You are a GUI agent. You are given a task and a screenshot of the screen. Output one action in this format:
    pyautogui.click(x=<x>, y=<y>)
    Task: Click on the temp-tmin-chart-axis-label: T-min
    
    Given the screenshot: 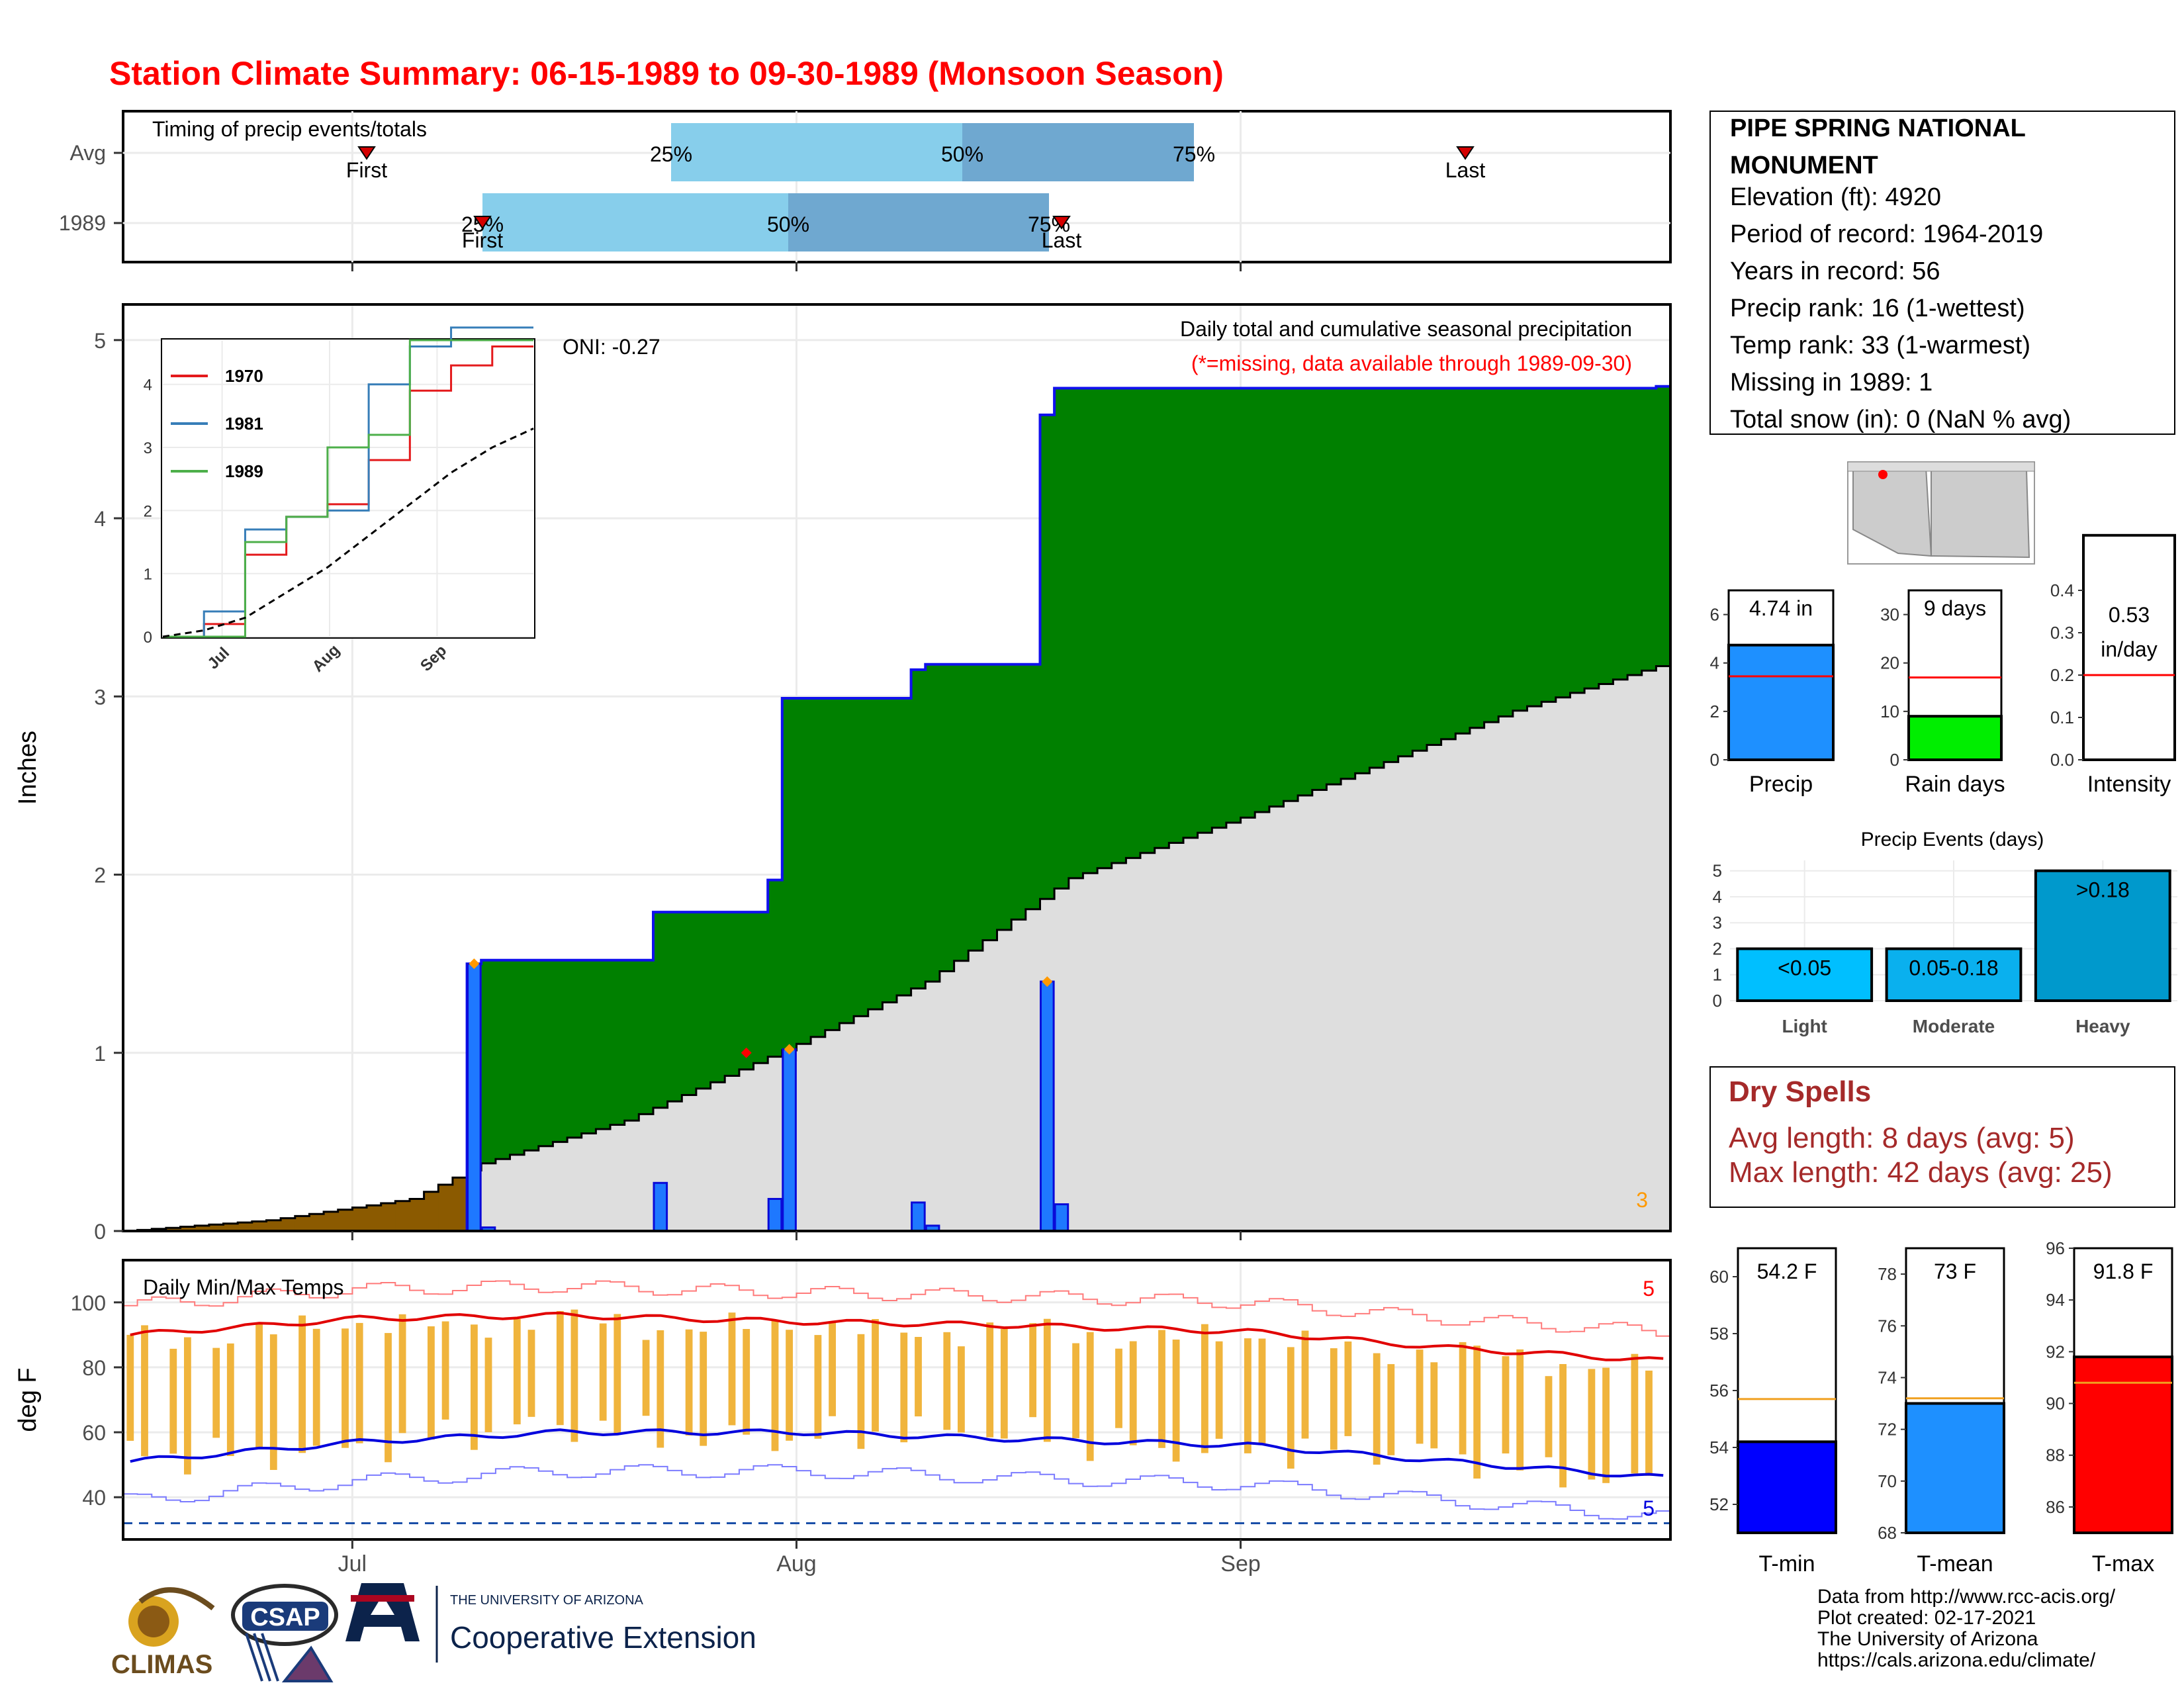 What is the action you would take?
    pyautogui.click(x=1787, y=1564)
    